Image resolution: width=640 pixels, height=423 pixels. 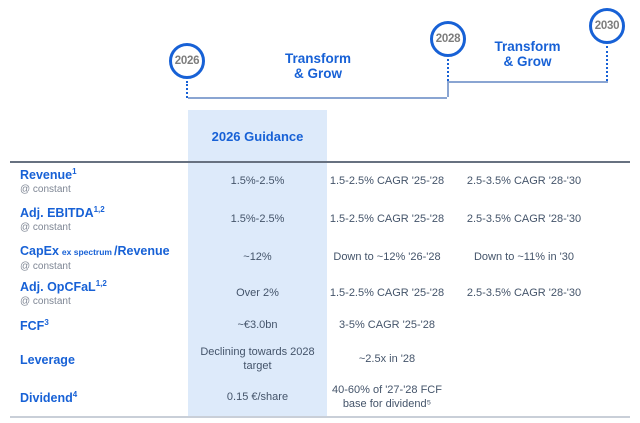 What do you see at coordinates (387, 325) in the screenshot?
I see `cell-fcf-cagr-25-28: 3-5% CAGR '25-'28` at bounding box center [387, 325].